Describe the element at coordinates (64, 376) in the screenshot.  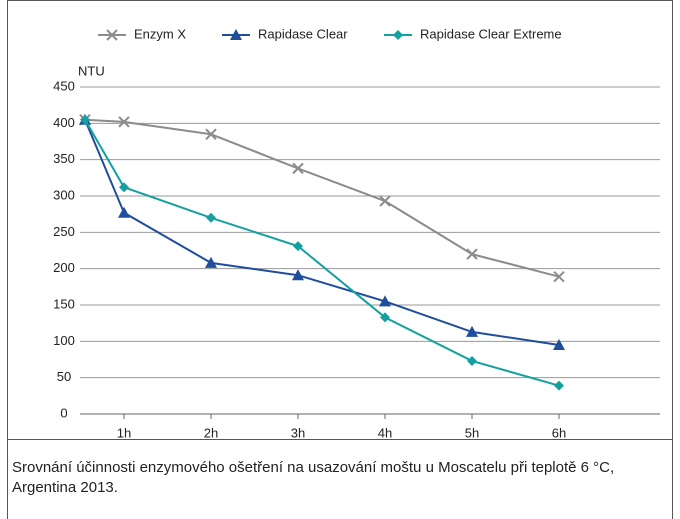
I see `y-tick-label: 50` at that location.